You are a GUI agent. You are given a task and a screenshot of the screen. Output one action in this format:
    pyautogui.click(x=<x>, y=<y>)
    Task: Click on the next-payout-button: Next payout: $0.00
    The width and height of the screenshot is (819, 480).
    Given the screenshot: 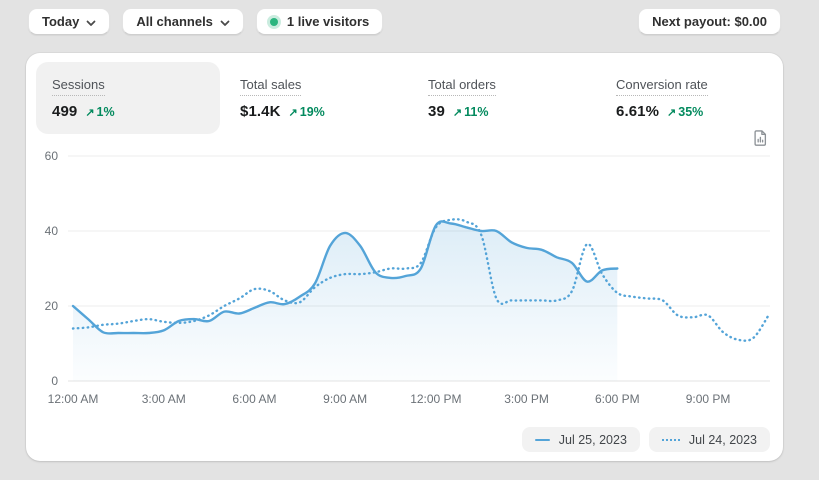 What is the action you would take?
    pyautogui.click(x=709, y=21)
    